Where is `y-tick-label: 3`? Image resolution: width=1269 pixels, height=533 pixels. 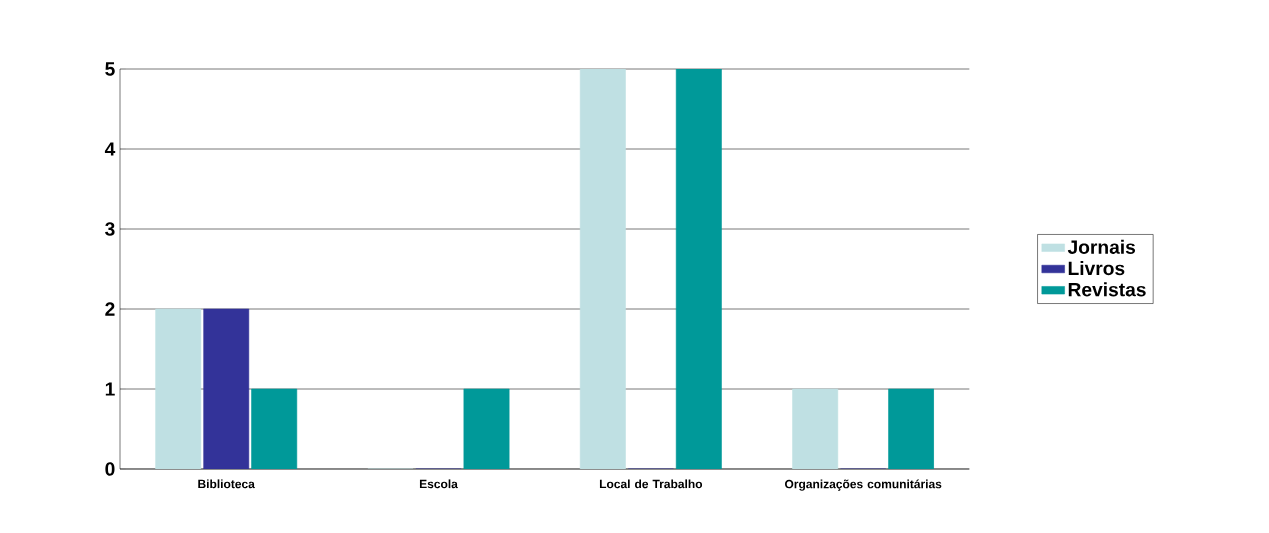 y-tick-label: 3 is located at coordinates (110, 229).